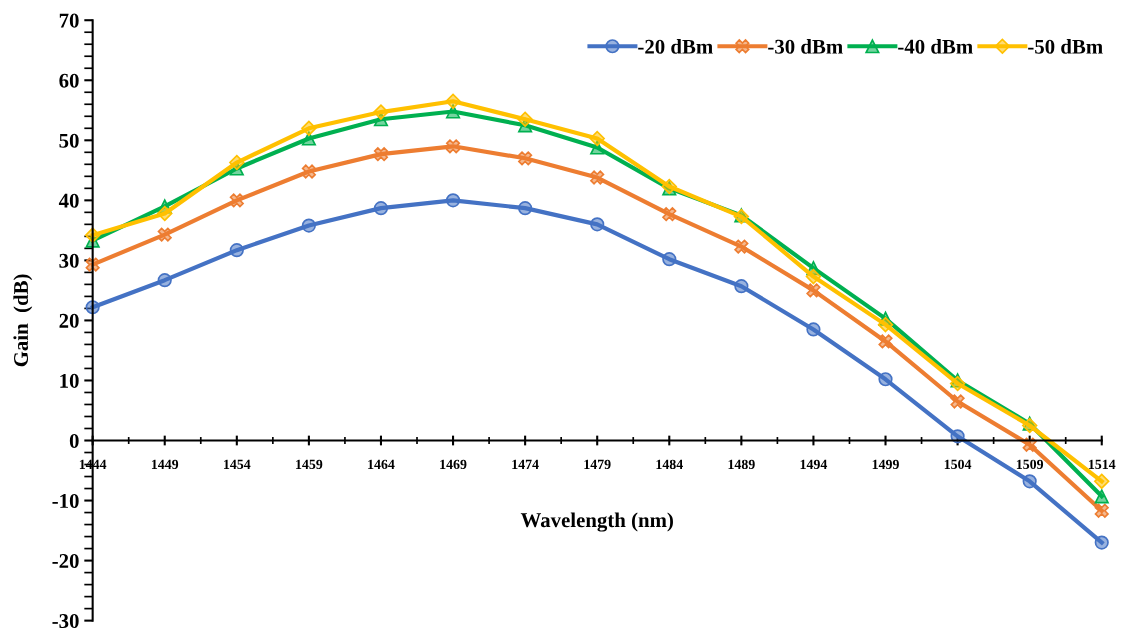 This screenshot has width=1130, height=632. I want to click on x-tick-label: 1494, so click(814, 464).